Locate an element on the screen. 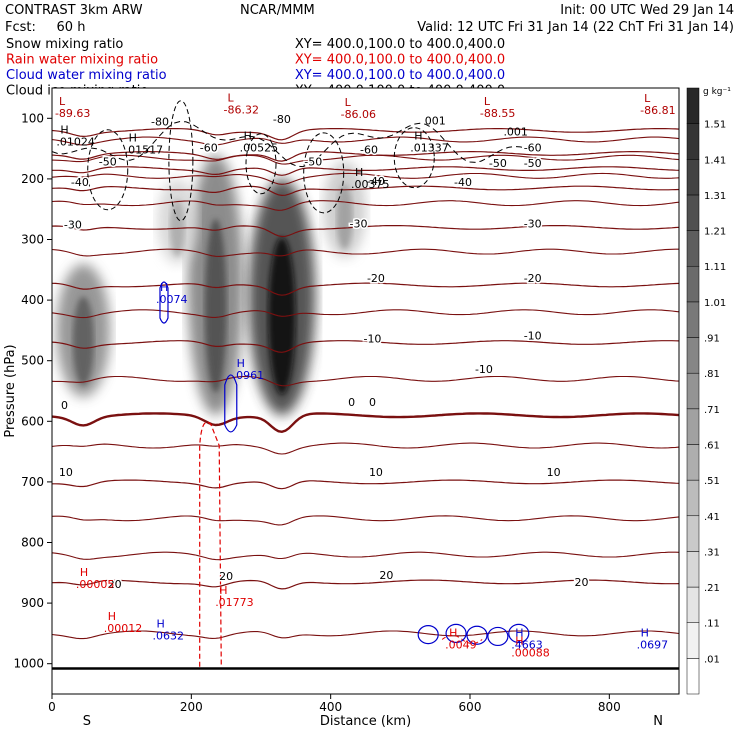  model-title: CONTRAST 3km ARW is located at coordinates (74, 10).